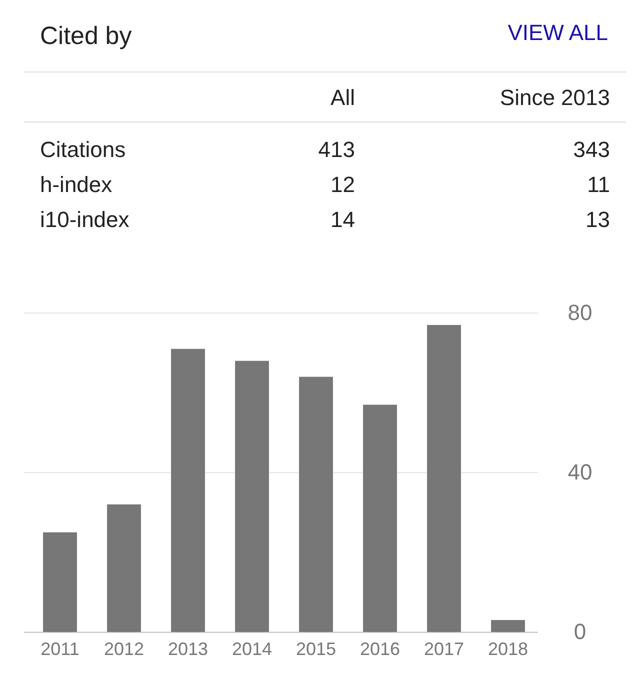 The height and width of the screenshot is (682, 638). I want to click on text: 12, so click(342, 184).